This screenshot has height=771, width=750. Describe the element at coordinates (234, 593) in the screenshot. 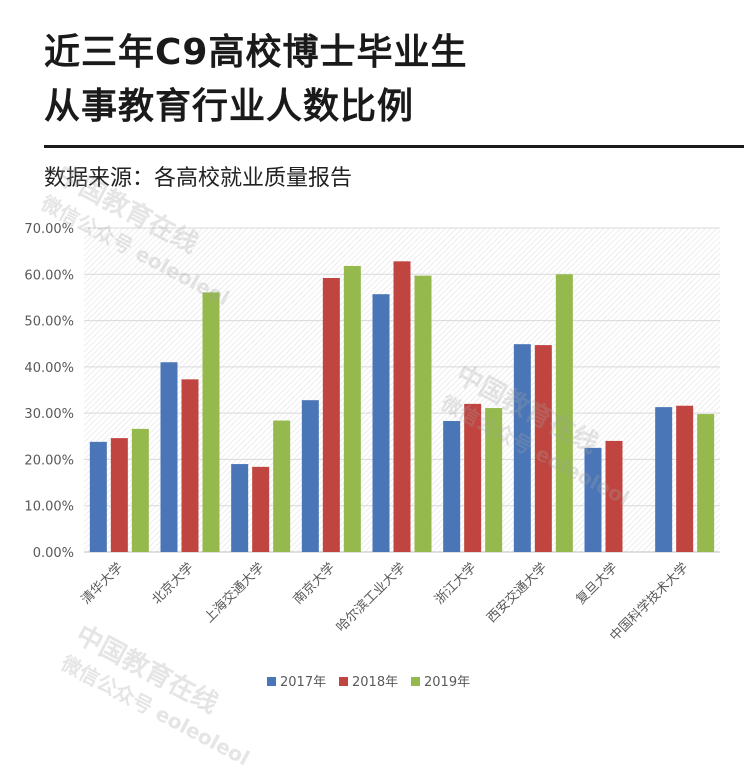

I see `x-tick-label: 上海交通大学` at that location.